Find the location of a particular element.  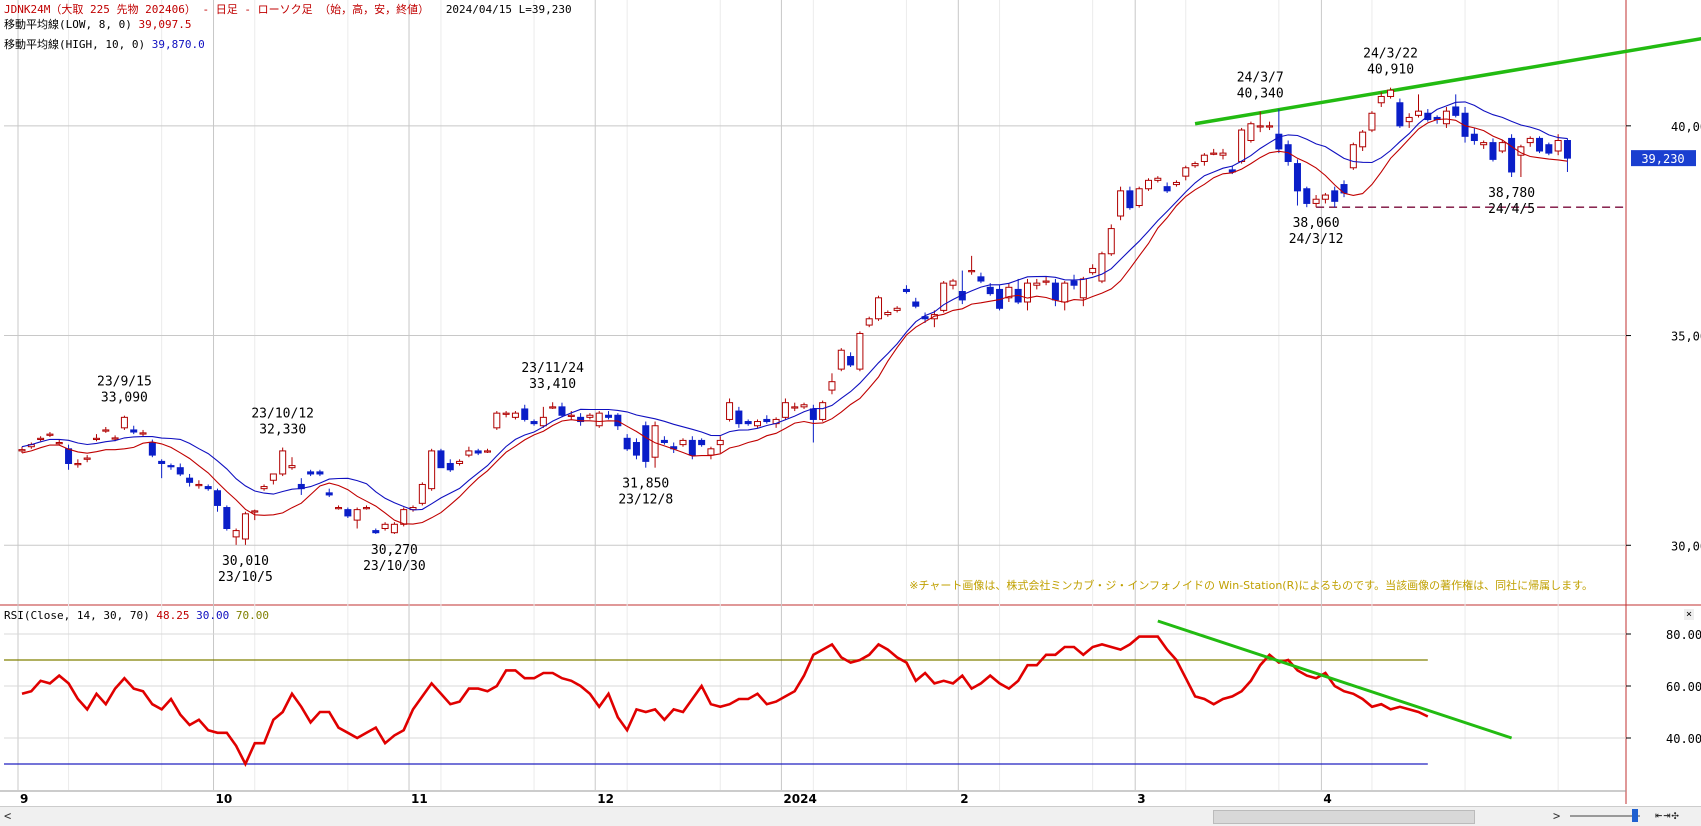

zoom-fit-icons: ⇤⇥✣ is located at coordinates (1667, 815).